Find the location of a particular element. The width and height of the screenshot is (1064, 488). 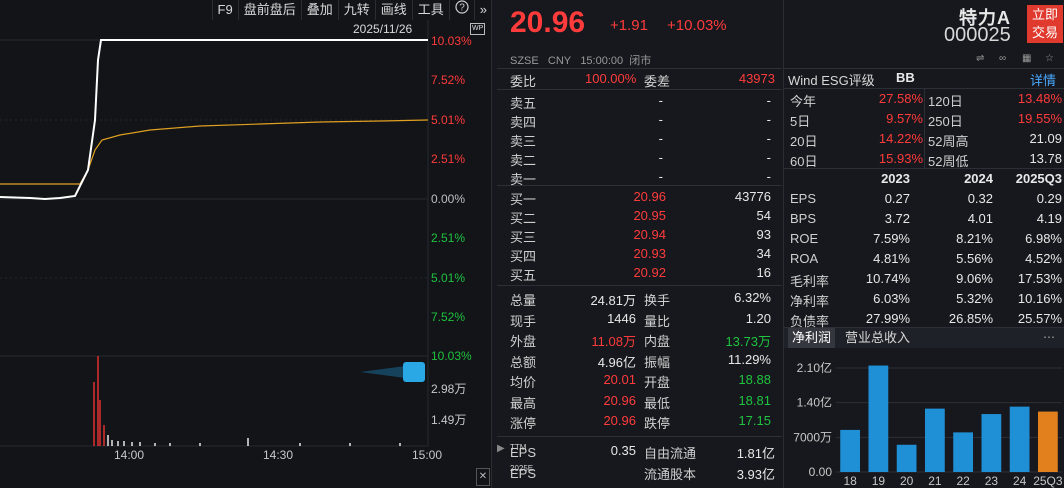

bar-x-tick: 20 is located at coordinates (907, 481).